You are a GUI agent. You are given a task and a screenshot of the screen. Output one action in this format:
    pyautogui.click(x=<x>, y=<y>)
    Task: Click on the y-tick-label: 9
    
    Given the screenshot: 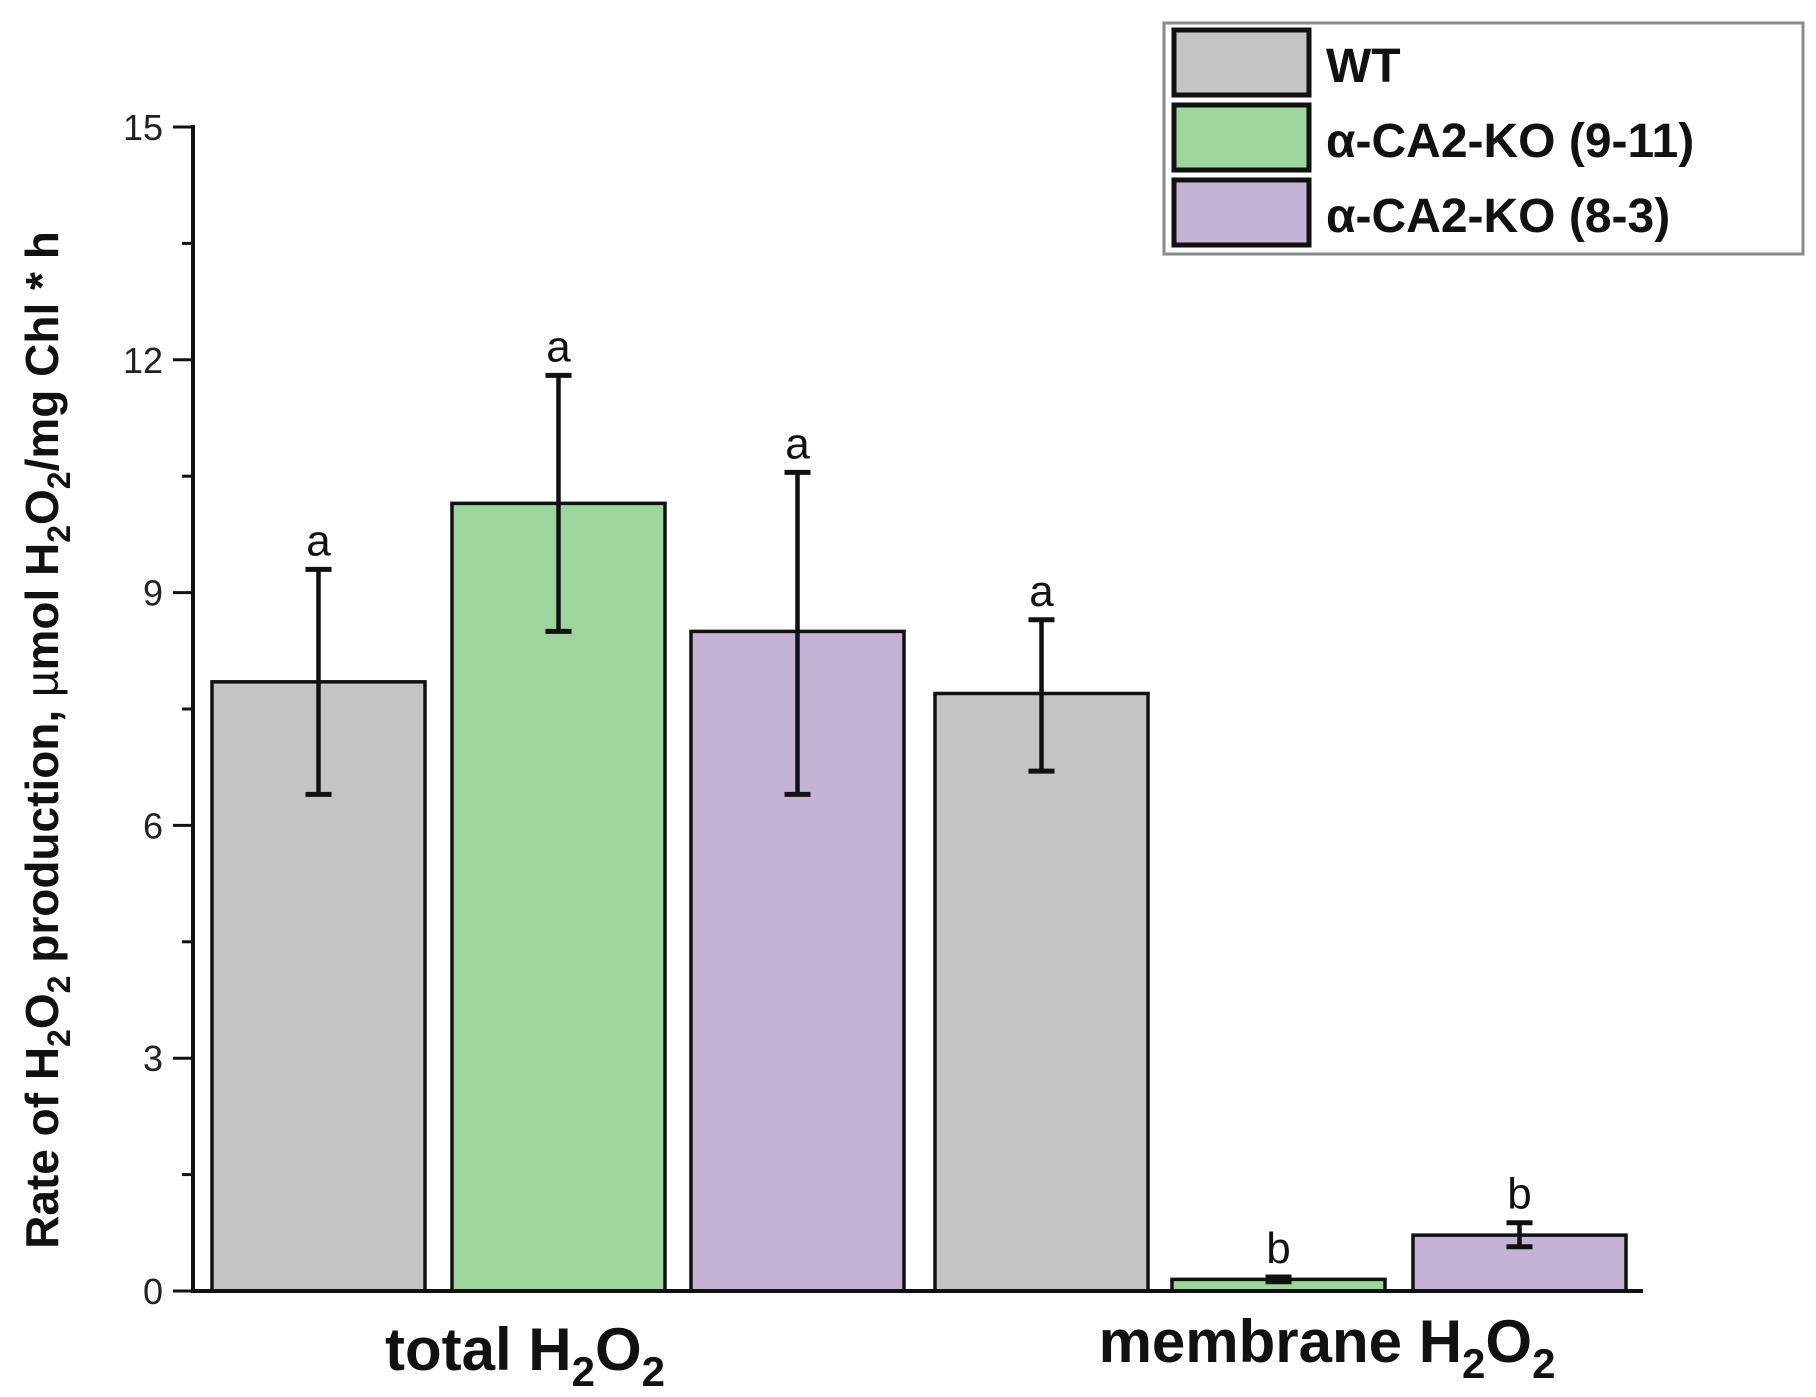 What is the action you would take?
    pyautogui.click(x=153, y=593)
    